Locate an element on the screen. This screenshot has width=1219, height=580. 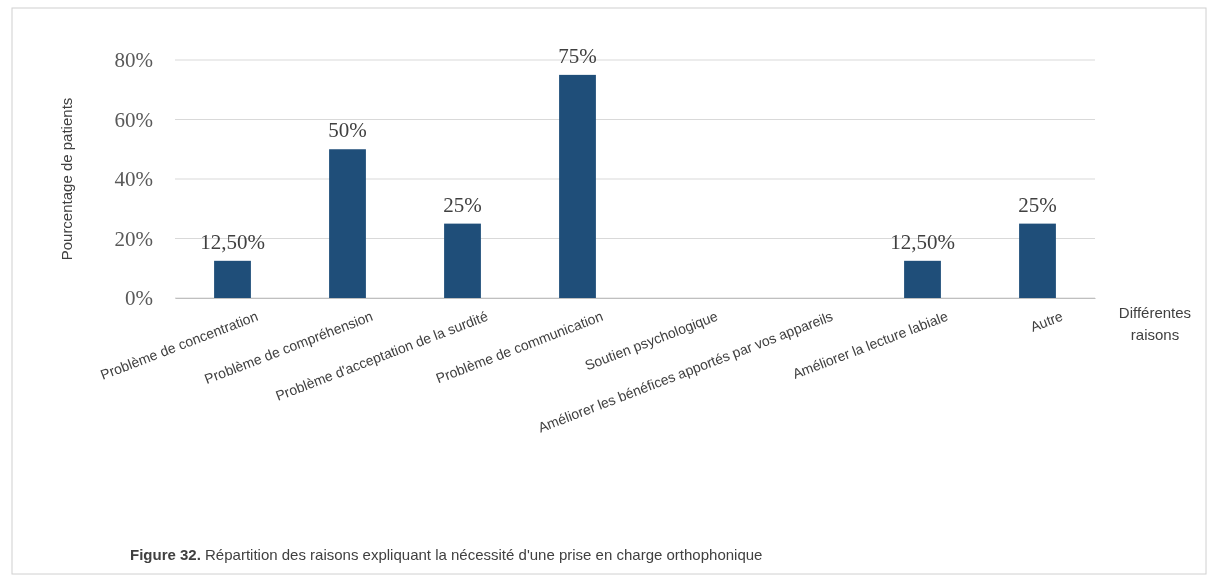
y-tick-label: 20% is located at coordinates (133, 238).